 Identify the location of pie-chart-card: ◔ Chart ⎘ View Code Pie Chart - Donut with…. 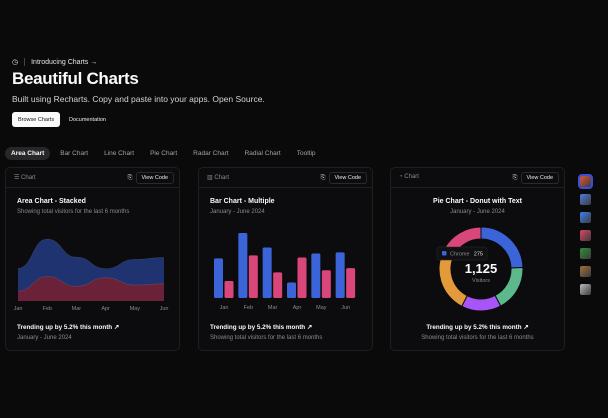
(477, 259).